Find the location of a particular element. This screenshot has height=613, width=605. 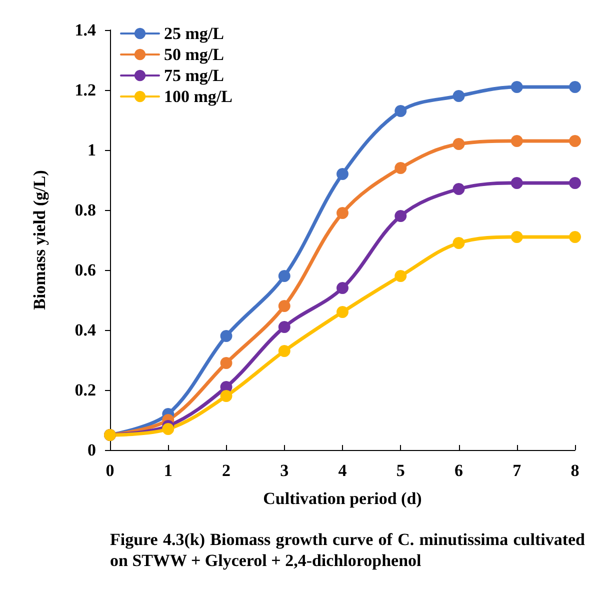

x-tick-label: 6 is located at coordinates (458, 470).